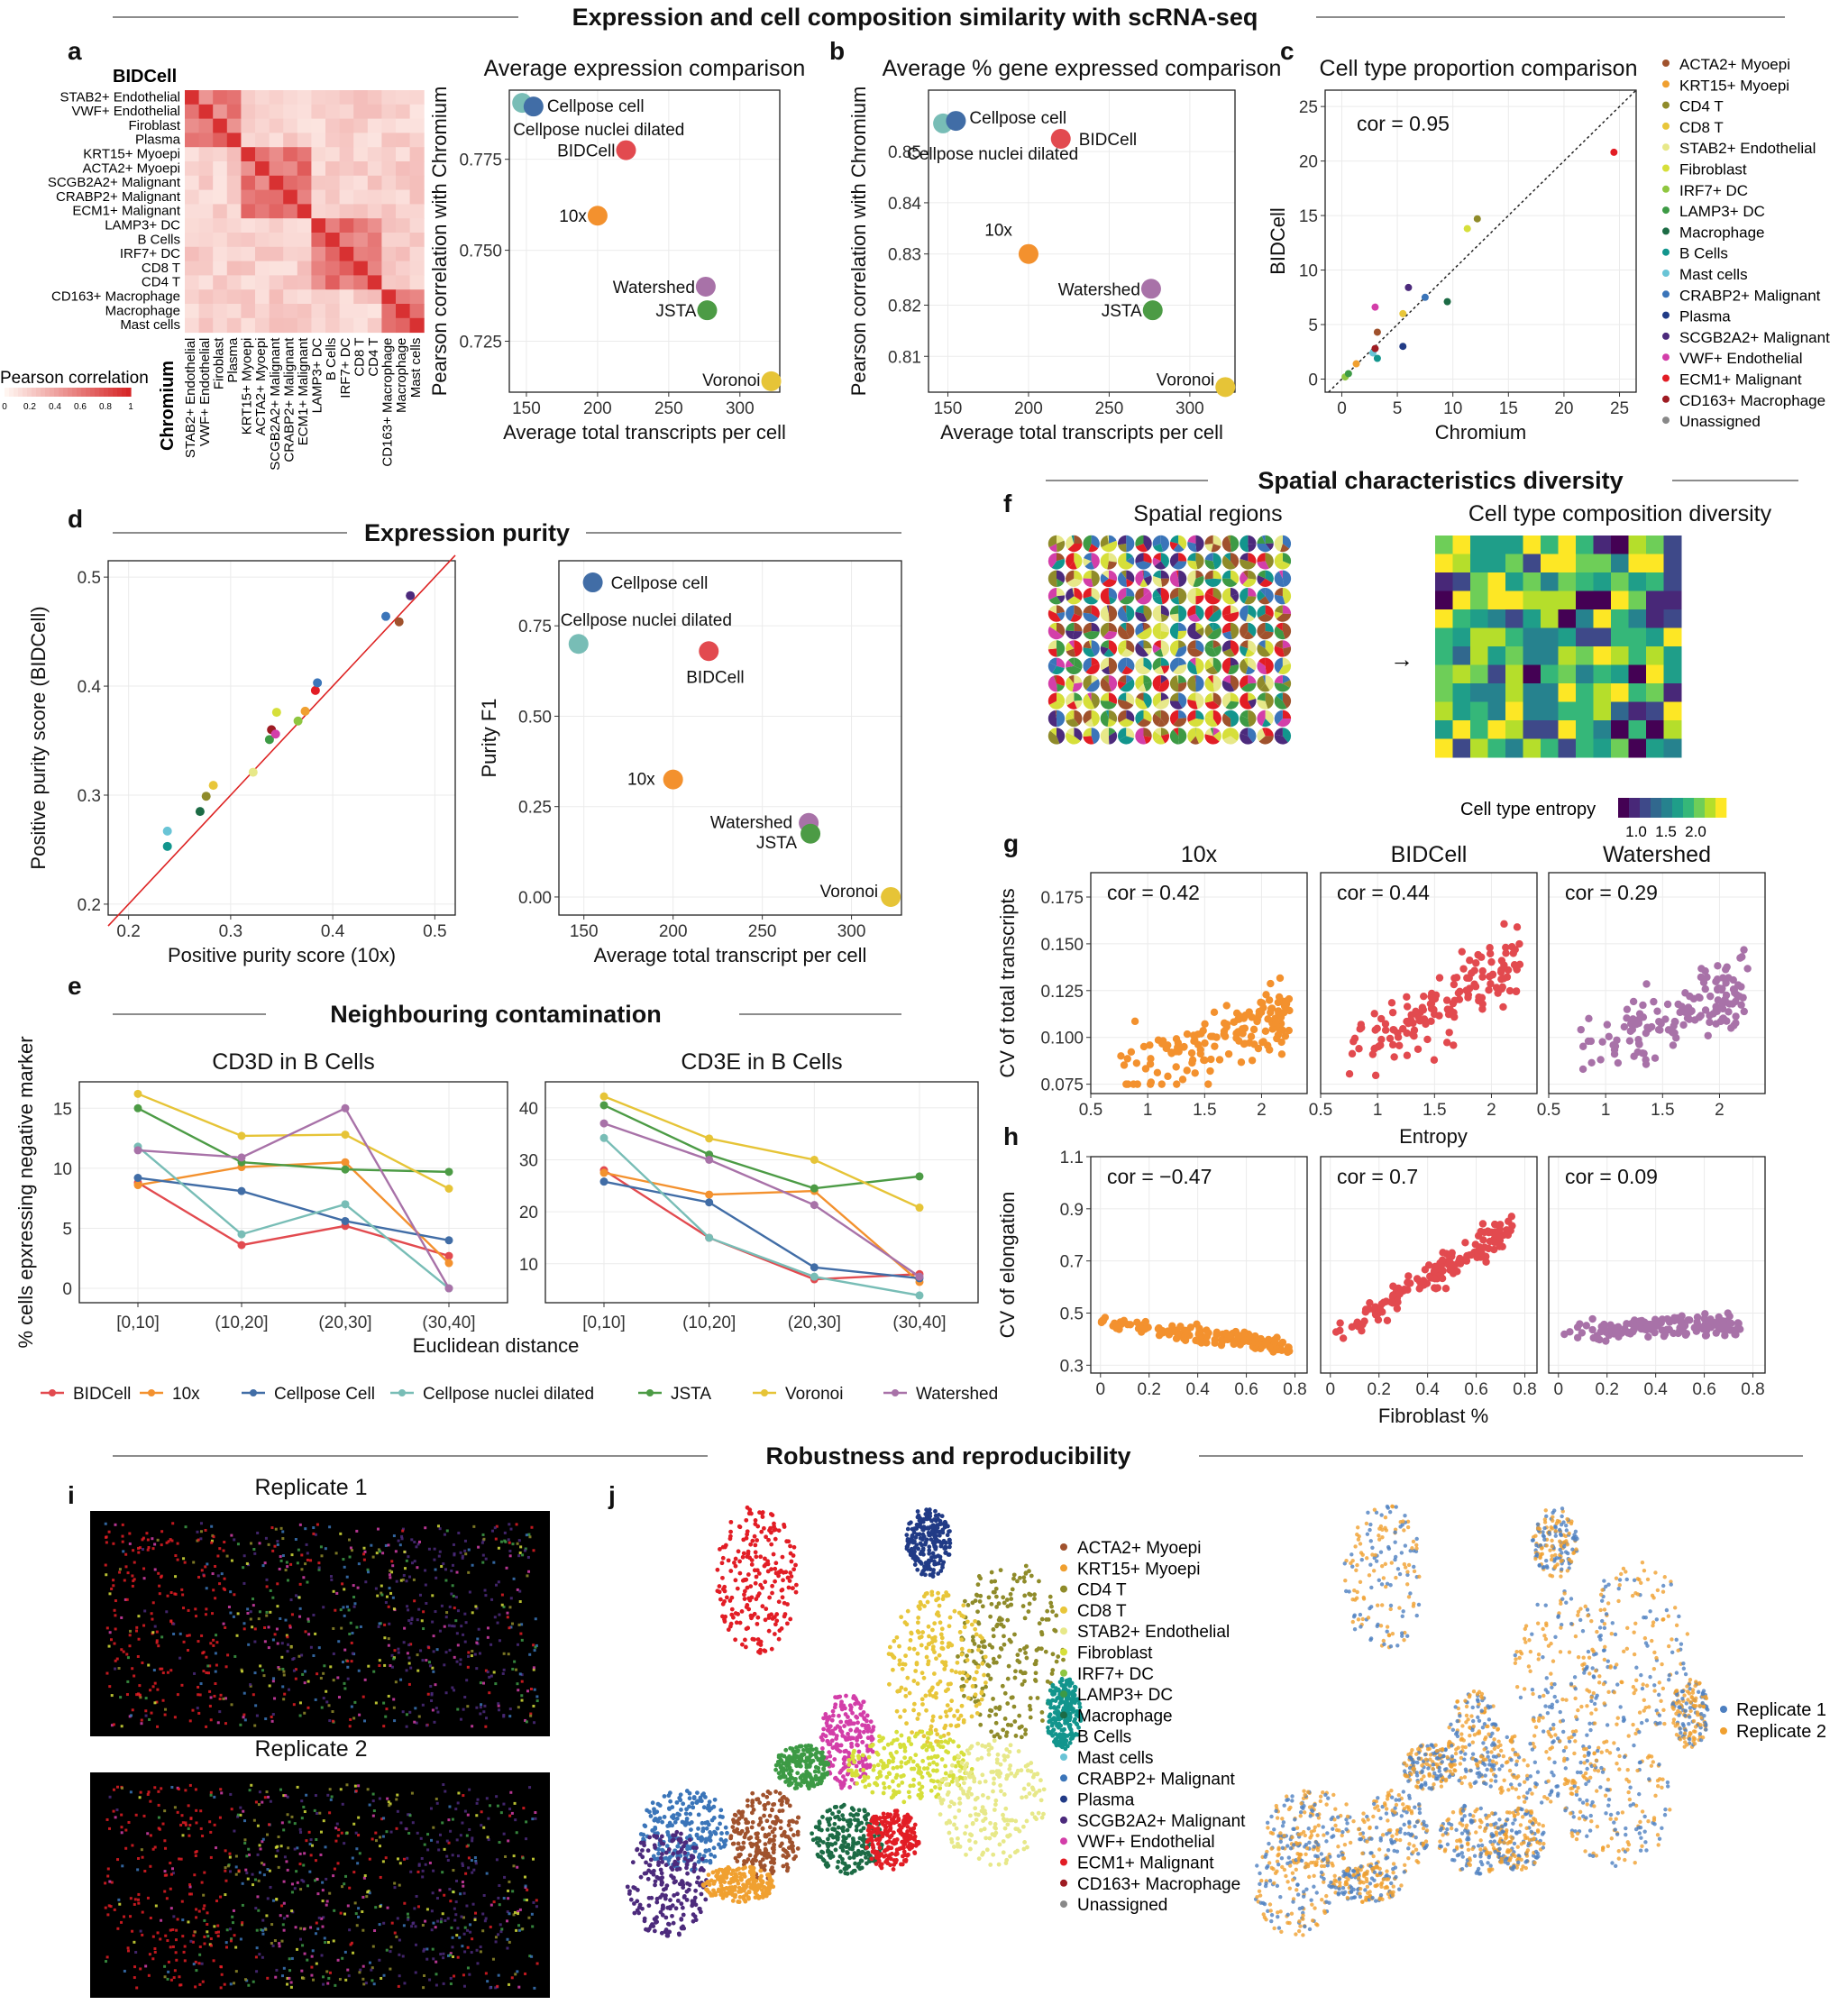 The image size is (1848, 2005). Describe the element at coordinates (731, 380) in the screenshot. I see `point-label: Voronoi` at that location.